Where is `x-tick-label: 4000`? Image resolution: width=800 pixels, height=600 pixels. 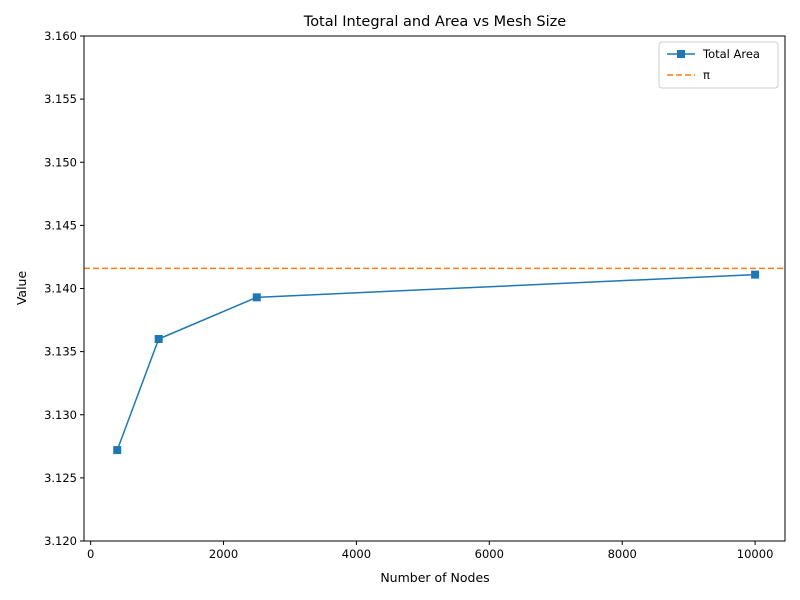
x-tick-label: 4000 is located at coordinates (356, 554).